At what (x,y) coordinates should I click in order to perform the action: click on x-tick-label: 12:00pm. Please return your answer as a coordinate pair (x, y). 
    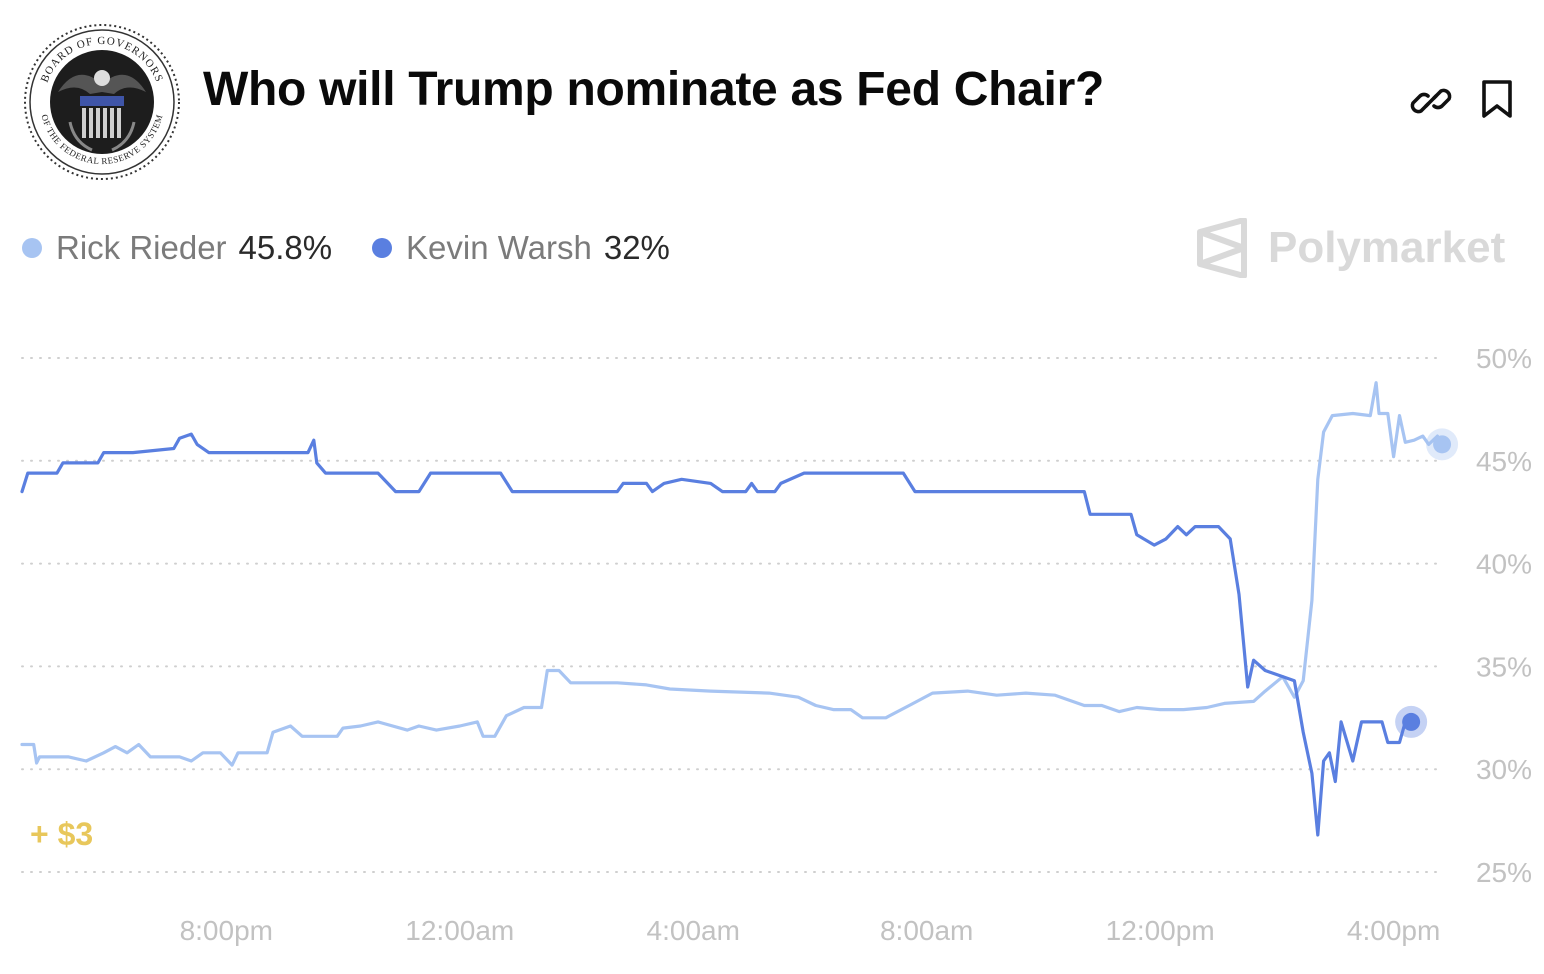
    Looking at the image, I should click on (1160, 930).